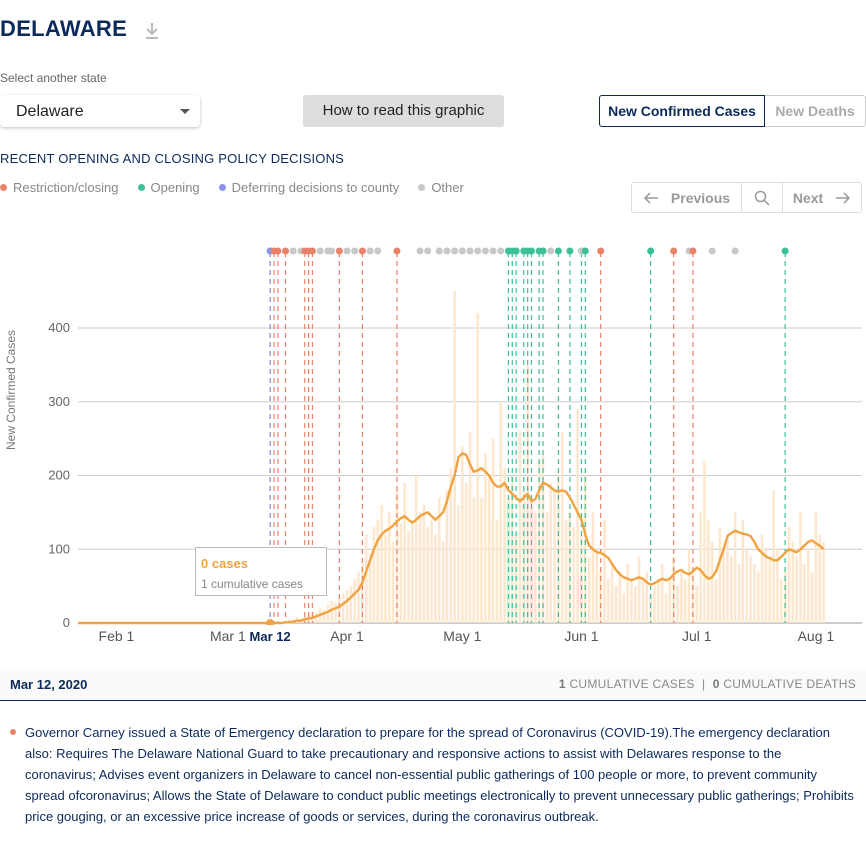 This screenshot has width=866, height=848. I want to click on policy-pager: Previous Next, so click(746, 197).